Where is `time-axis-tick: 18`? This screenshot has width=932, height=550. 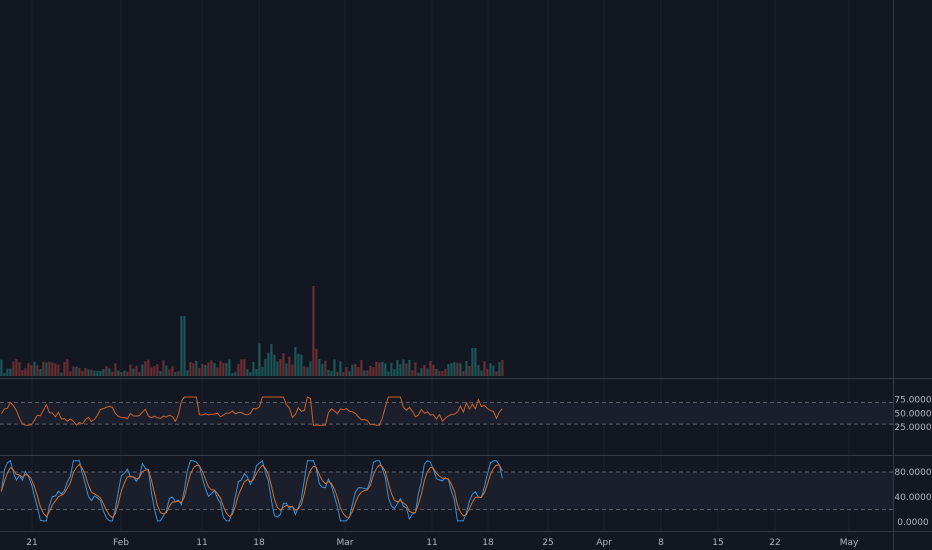 time-axis-tick: 18 is located at coordinates (259, 543).